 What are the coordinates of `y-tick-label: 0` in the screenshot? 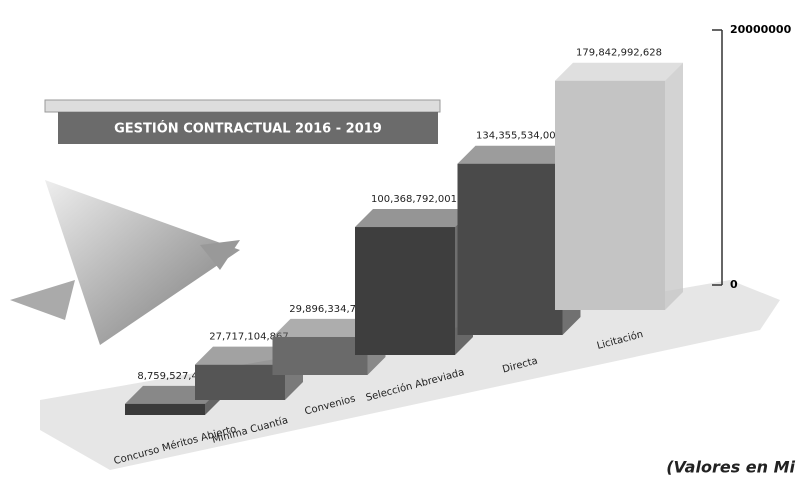 It's located at (734, 284).